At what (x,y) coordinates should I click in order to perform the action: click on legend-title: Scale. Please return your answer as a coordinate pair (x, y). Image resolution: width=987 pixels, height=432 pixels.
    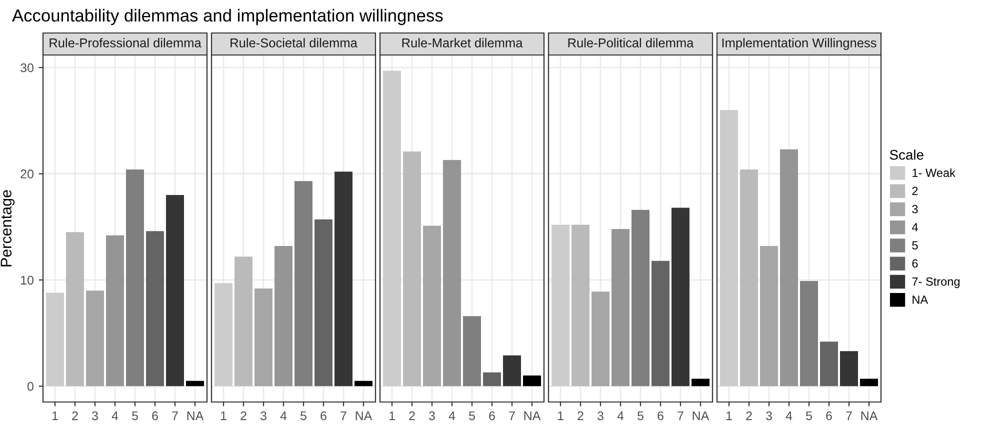
    Looking at the image, I should click on (907, 155).